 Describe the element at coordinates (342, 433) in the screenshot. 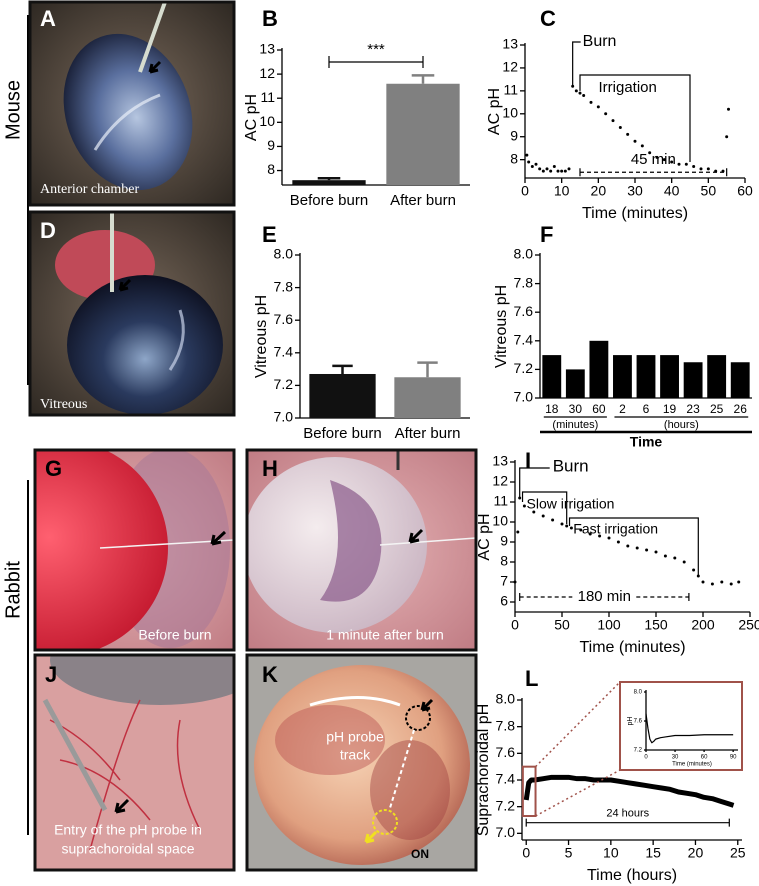

I see `x-tick-label: Before burn` at that location.